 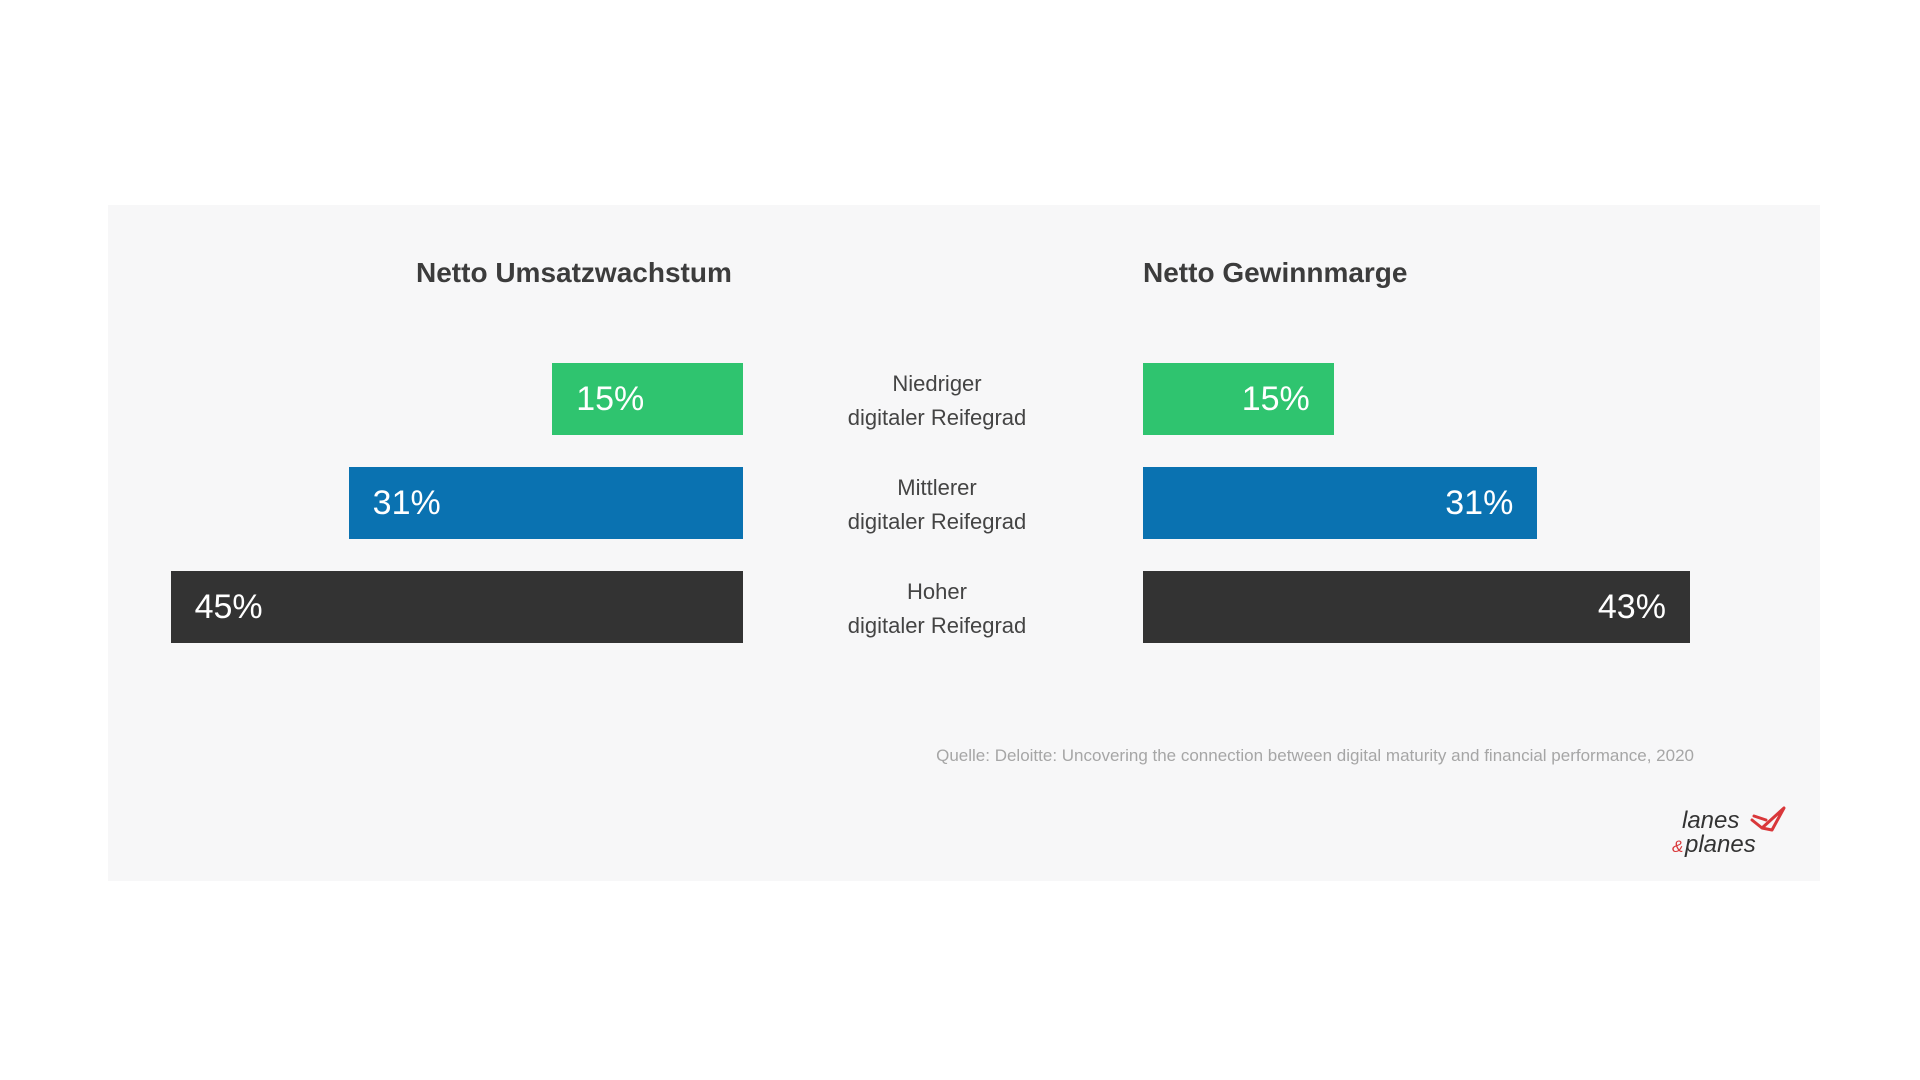 What do you see at coordinates (1416, 607) in the screenshot?
I see `profit-margin-bar-high: 43%` at bounding box center [1416, 607].